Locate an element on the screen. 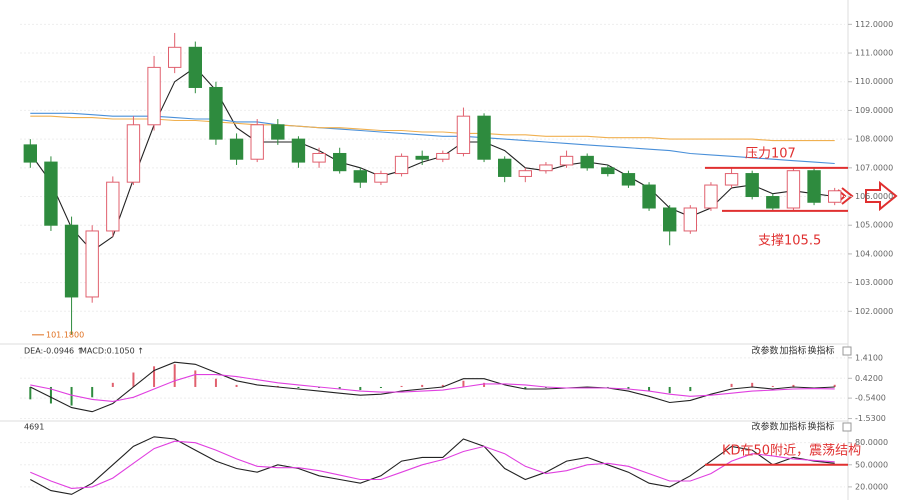 This screenshot has width=900, height=500. y-tick-label: 103.0000 is located at coordinates (874, 282).